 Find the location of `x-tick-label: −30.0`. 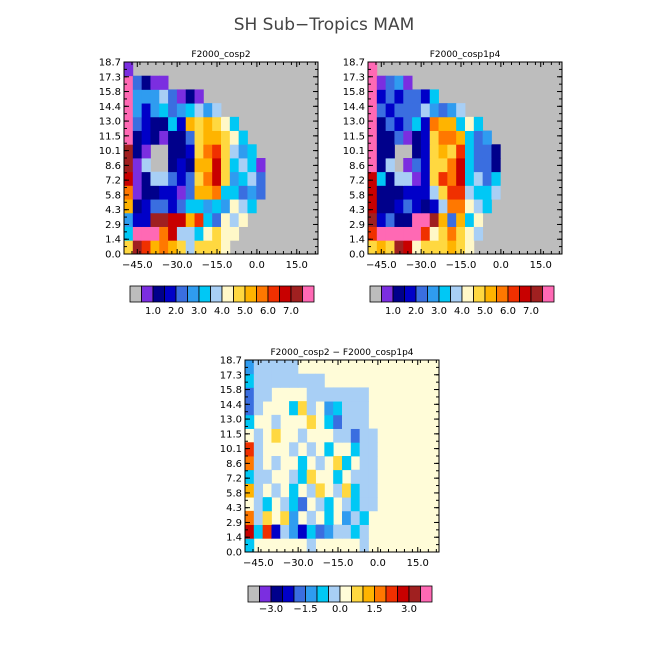

x-tick-label: −30.0 is located at coordinates (421, 265).